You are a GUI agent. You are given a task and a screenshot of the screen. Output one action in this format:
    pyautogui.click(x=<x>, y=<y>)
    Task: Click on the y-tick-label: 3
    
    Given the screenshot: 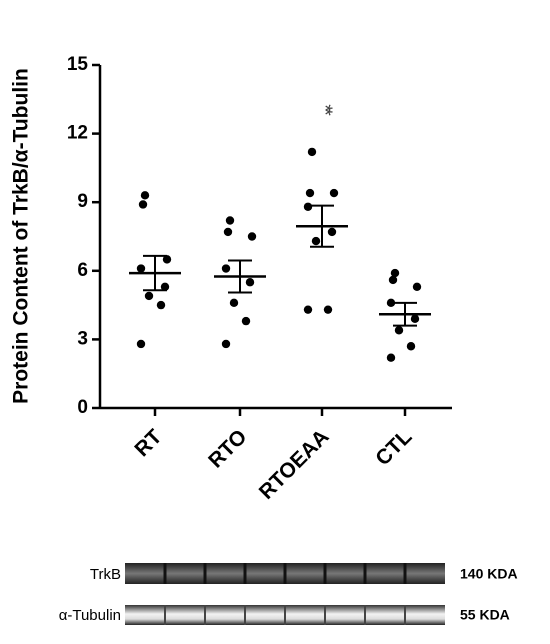 What is the action you would take?
    pyautogui.click(x=82, y=338)
    